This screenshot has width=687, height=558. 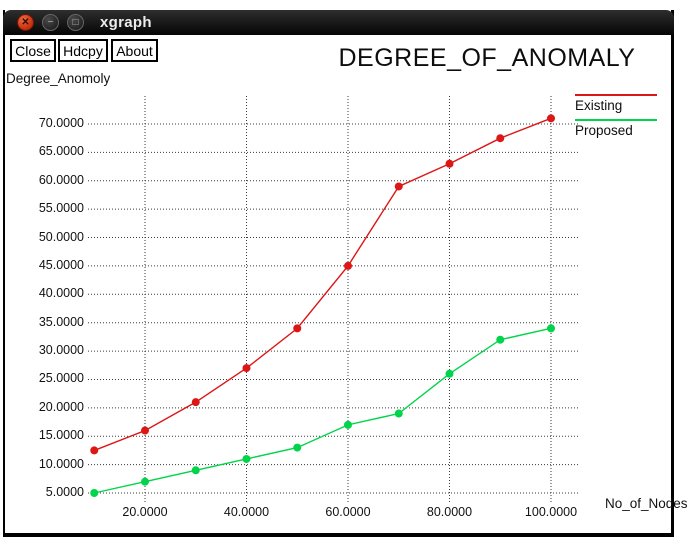 I want to click on y-tick-label: 55.0000, so click(x=61, y=208).